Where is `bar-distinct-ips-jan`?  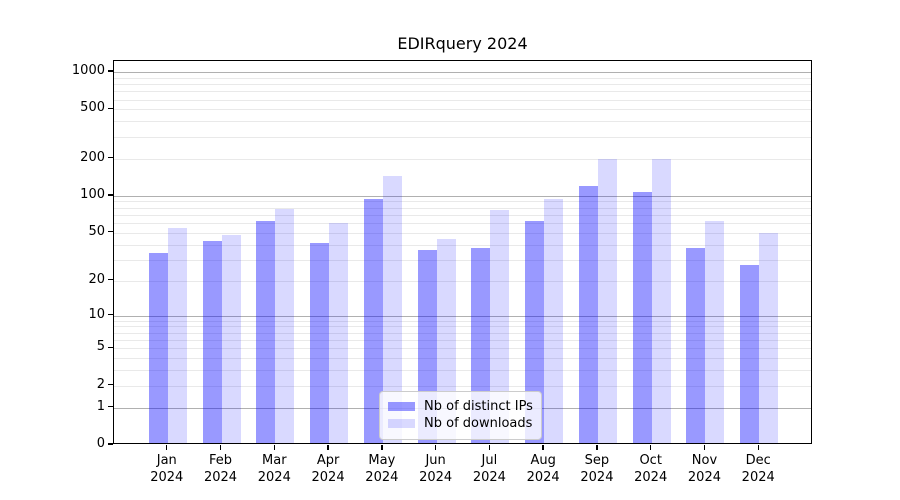
bar-distinct-ips-jan is located at coordinates (158, 347).